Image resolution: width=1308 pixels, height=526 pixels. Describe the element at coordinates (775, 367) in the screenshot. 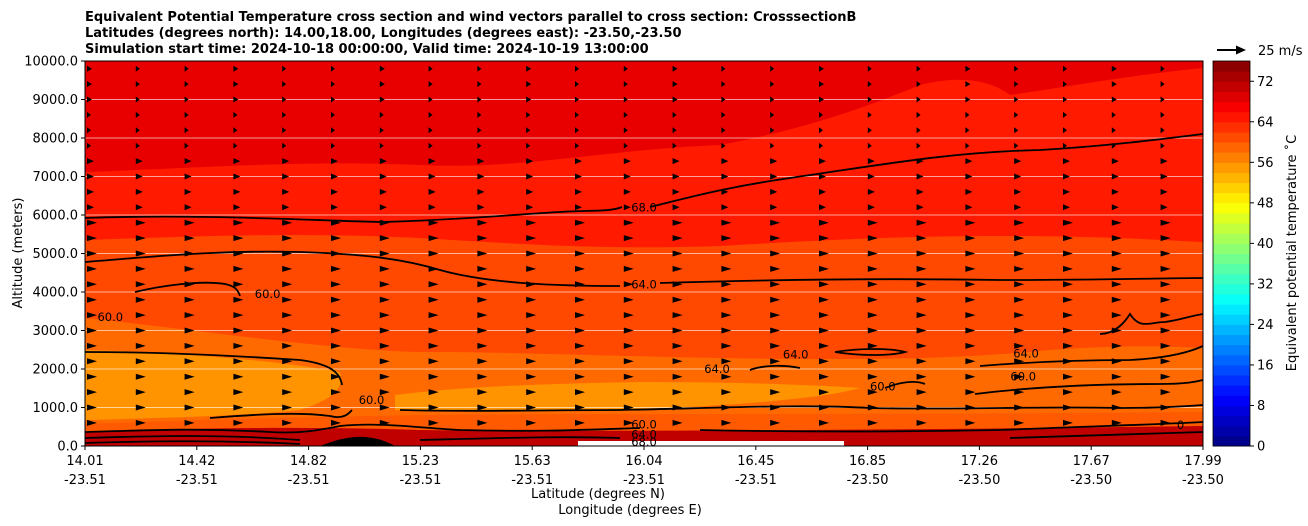

I see `contour-line-64-mid` at that location.